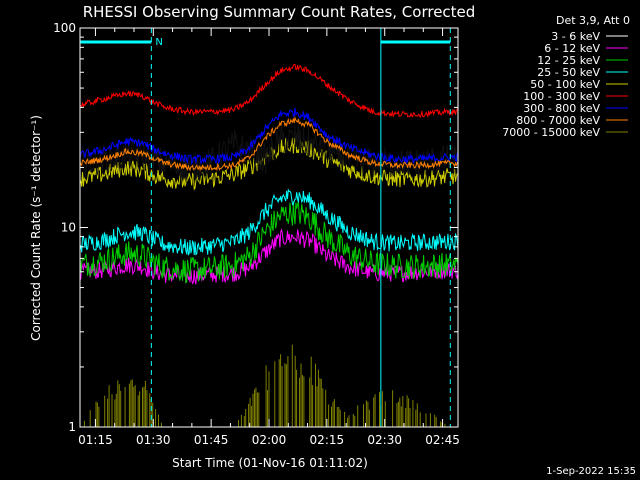 The width and height of the screenshot is (640, 480). What do you see at coordinates (568, 72) in the screenshot?
I see `legend-label-25-50-kev: 25 - 50 keV` at bounding box center [568, 72].